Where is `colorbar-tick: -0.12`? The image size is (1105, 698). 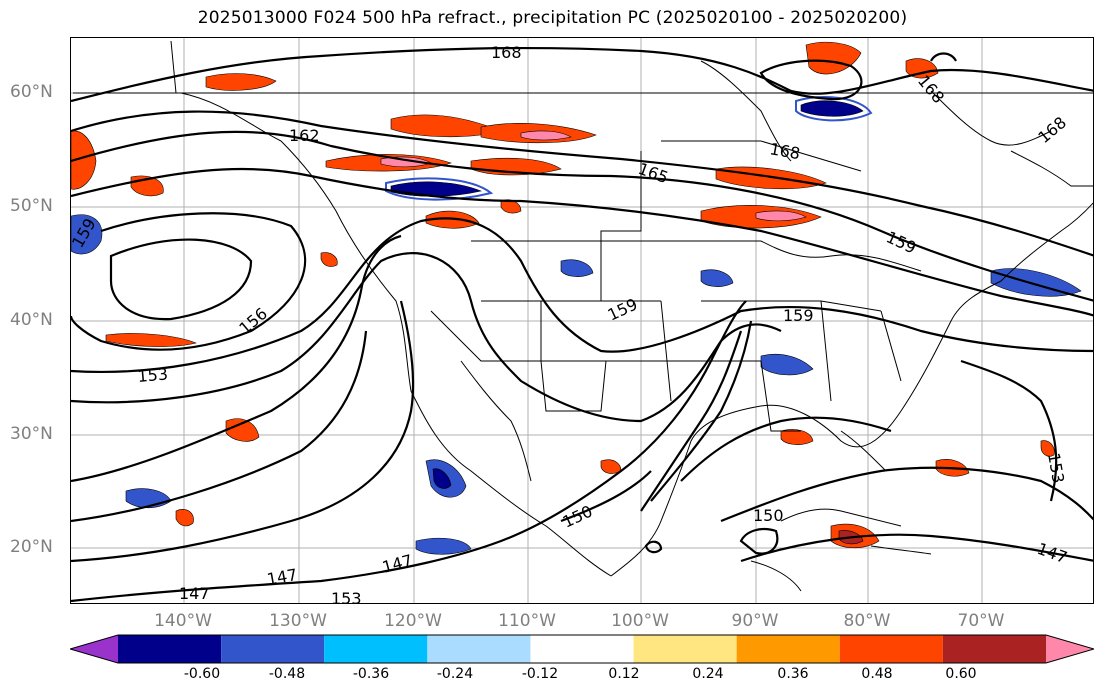
colorbar-tick: -0.12 is located at coordinates (540, 674).